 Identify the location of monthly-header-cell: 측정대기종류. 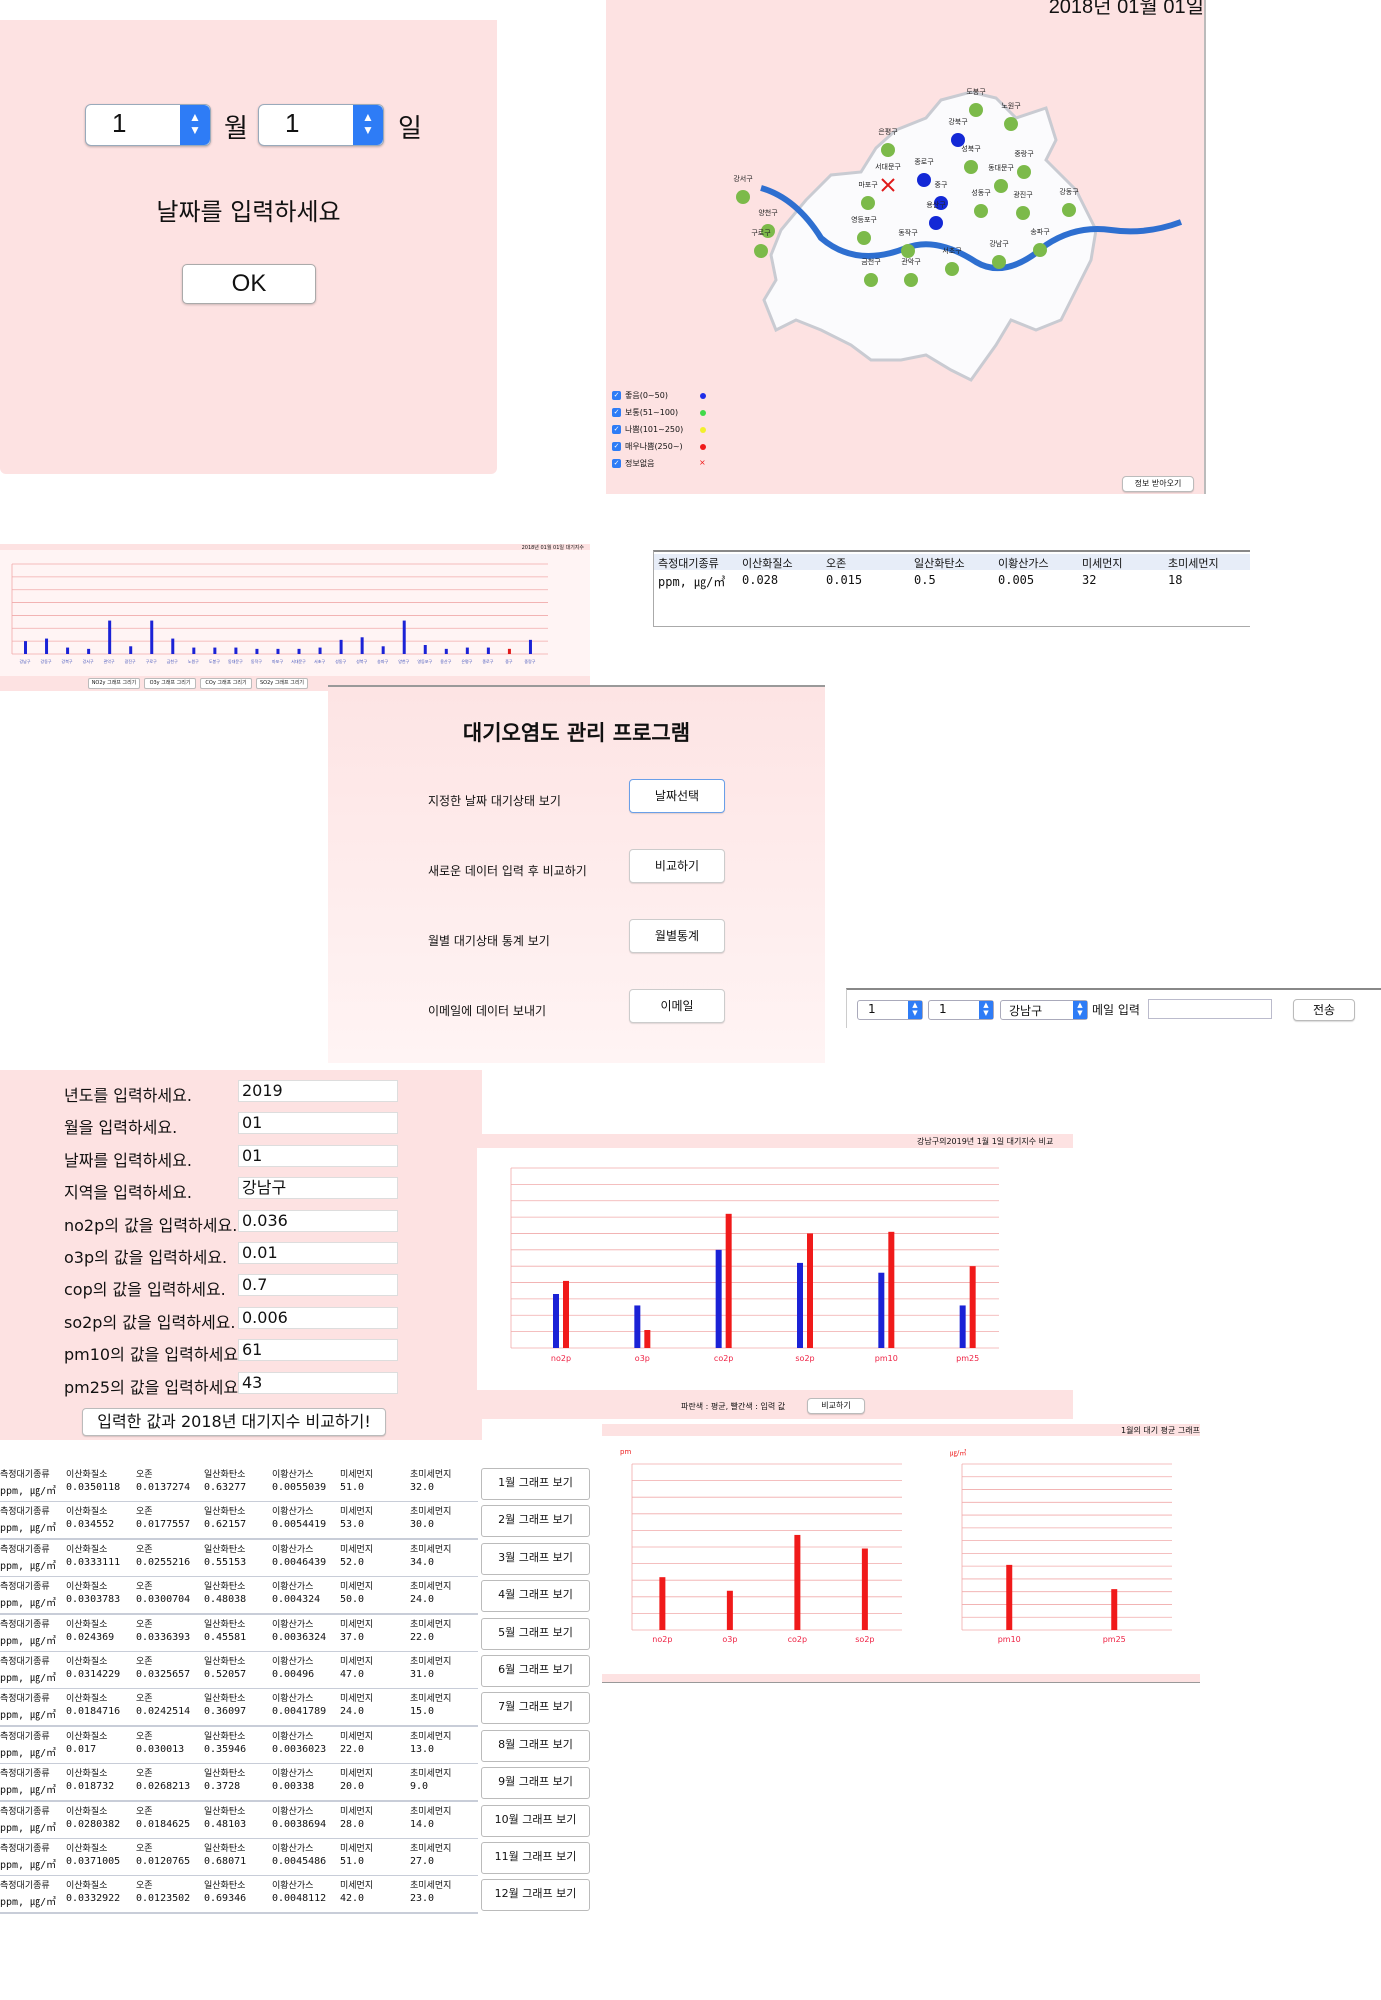
(25, 1811).